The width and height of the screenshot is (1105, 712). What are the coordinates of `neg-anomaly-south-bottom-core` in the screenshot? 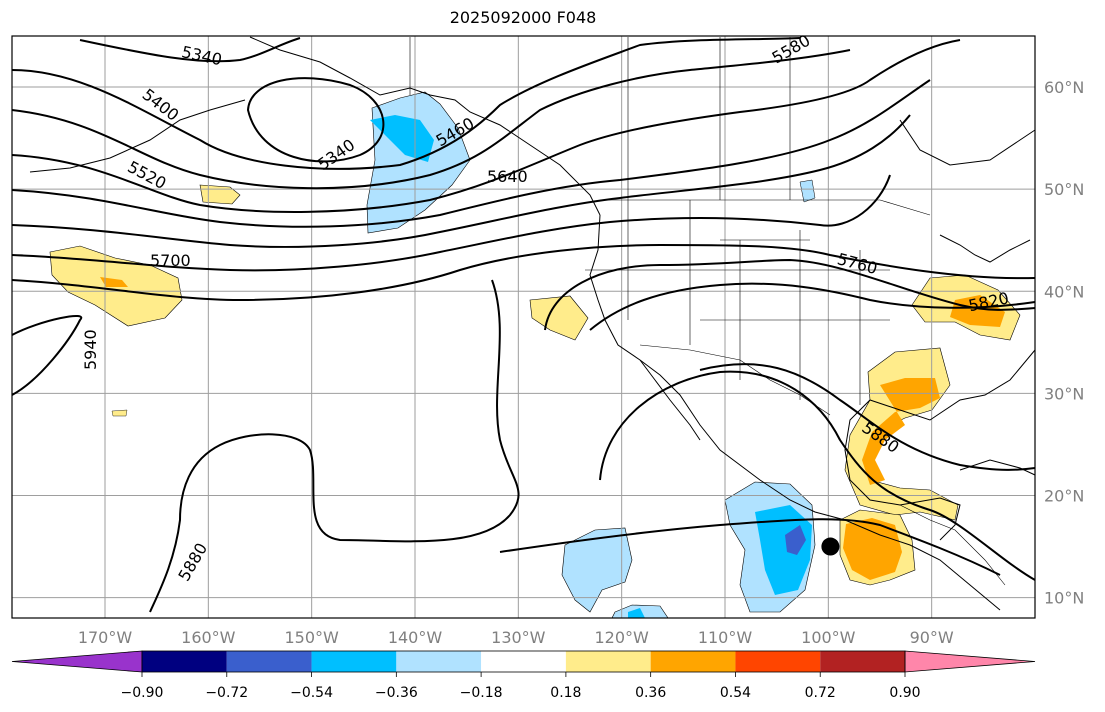 It's located at (636, 613).